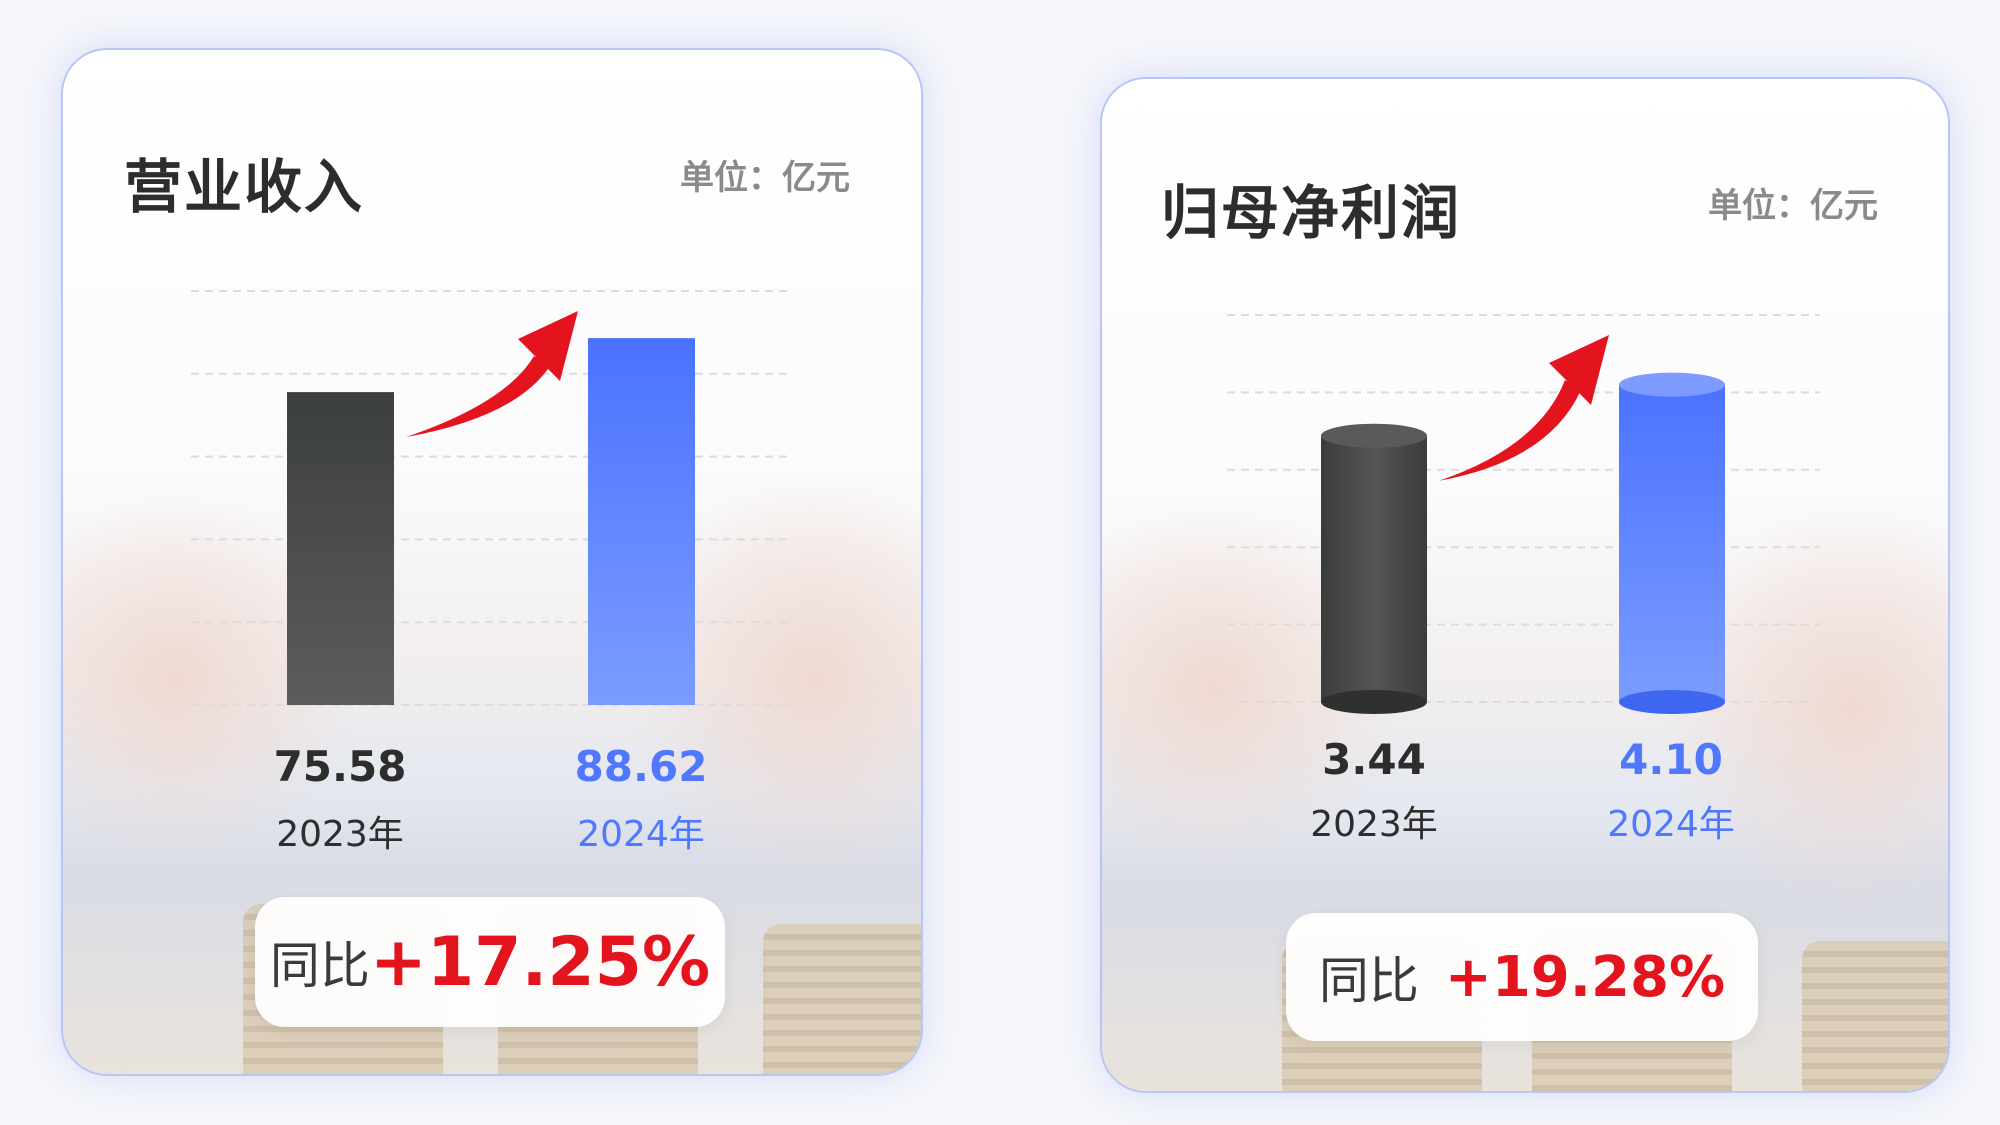 The image size is (2000, 1125). Describe the element at coordinates (1585, 977) in the screenshot. I see `yoy-value: +19.28%` at that location.